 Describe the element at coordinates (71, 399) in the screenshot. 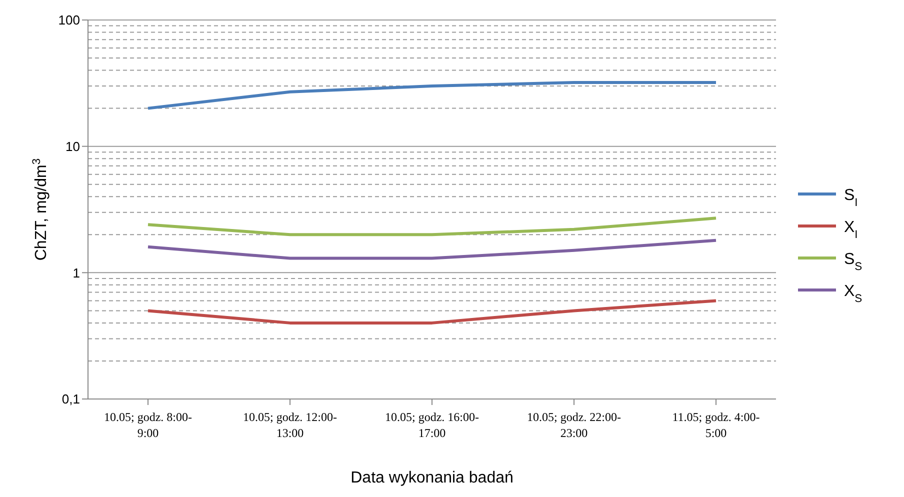

I see `y-tick-label: 0,1` at that location.